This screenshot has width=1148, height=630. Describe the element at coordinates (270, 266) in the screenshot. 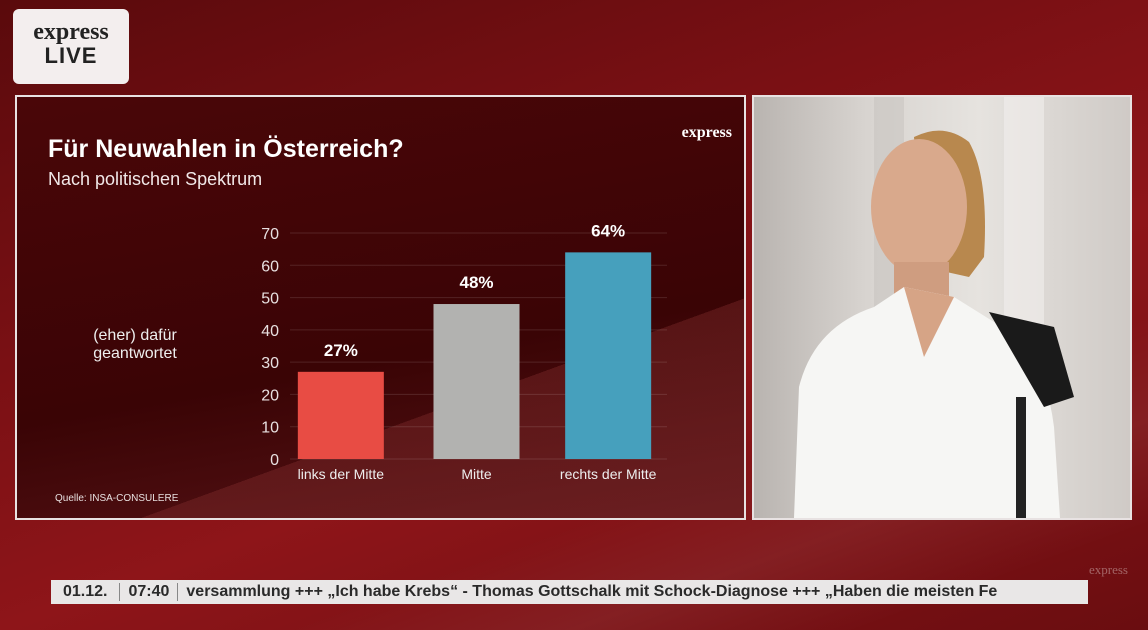

I see `y-tick-label: 60` at that location.